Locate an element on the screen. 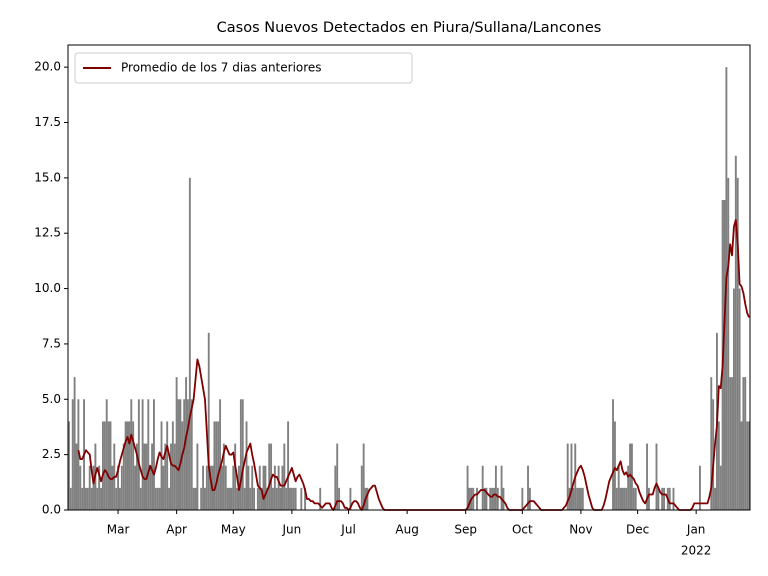  x-tick-label: Jun is located at coordinates (291, 530).